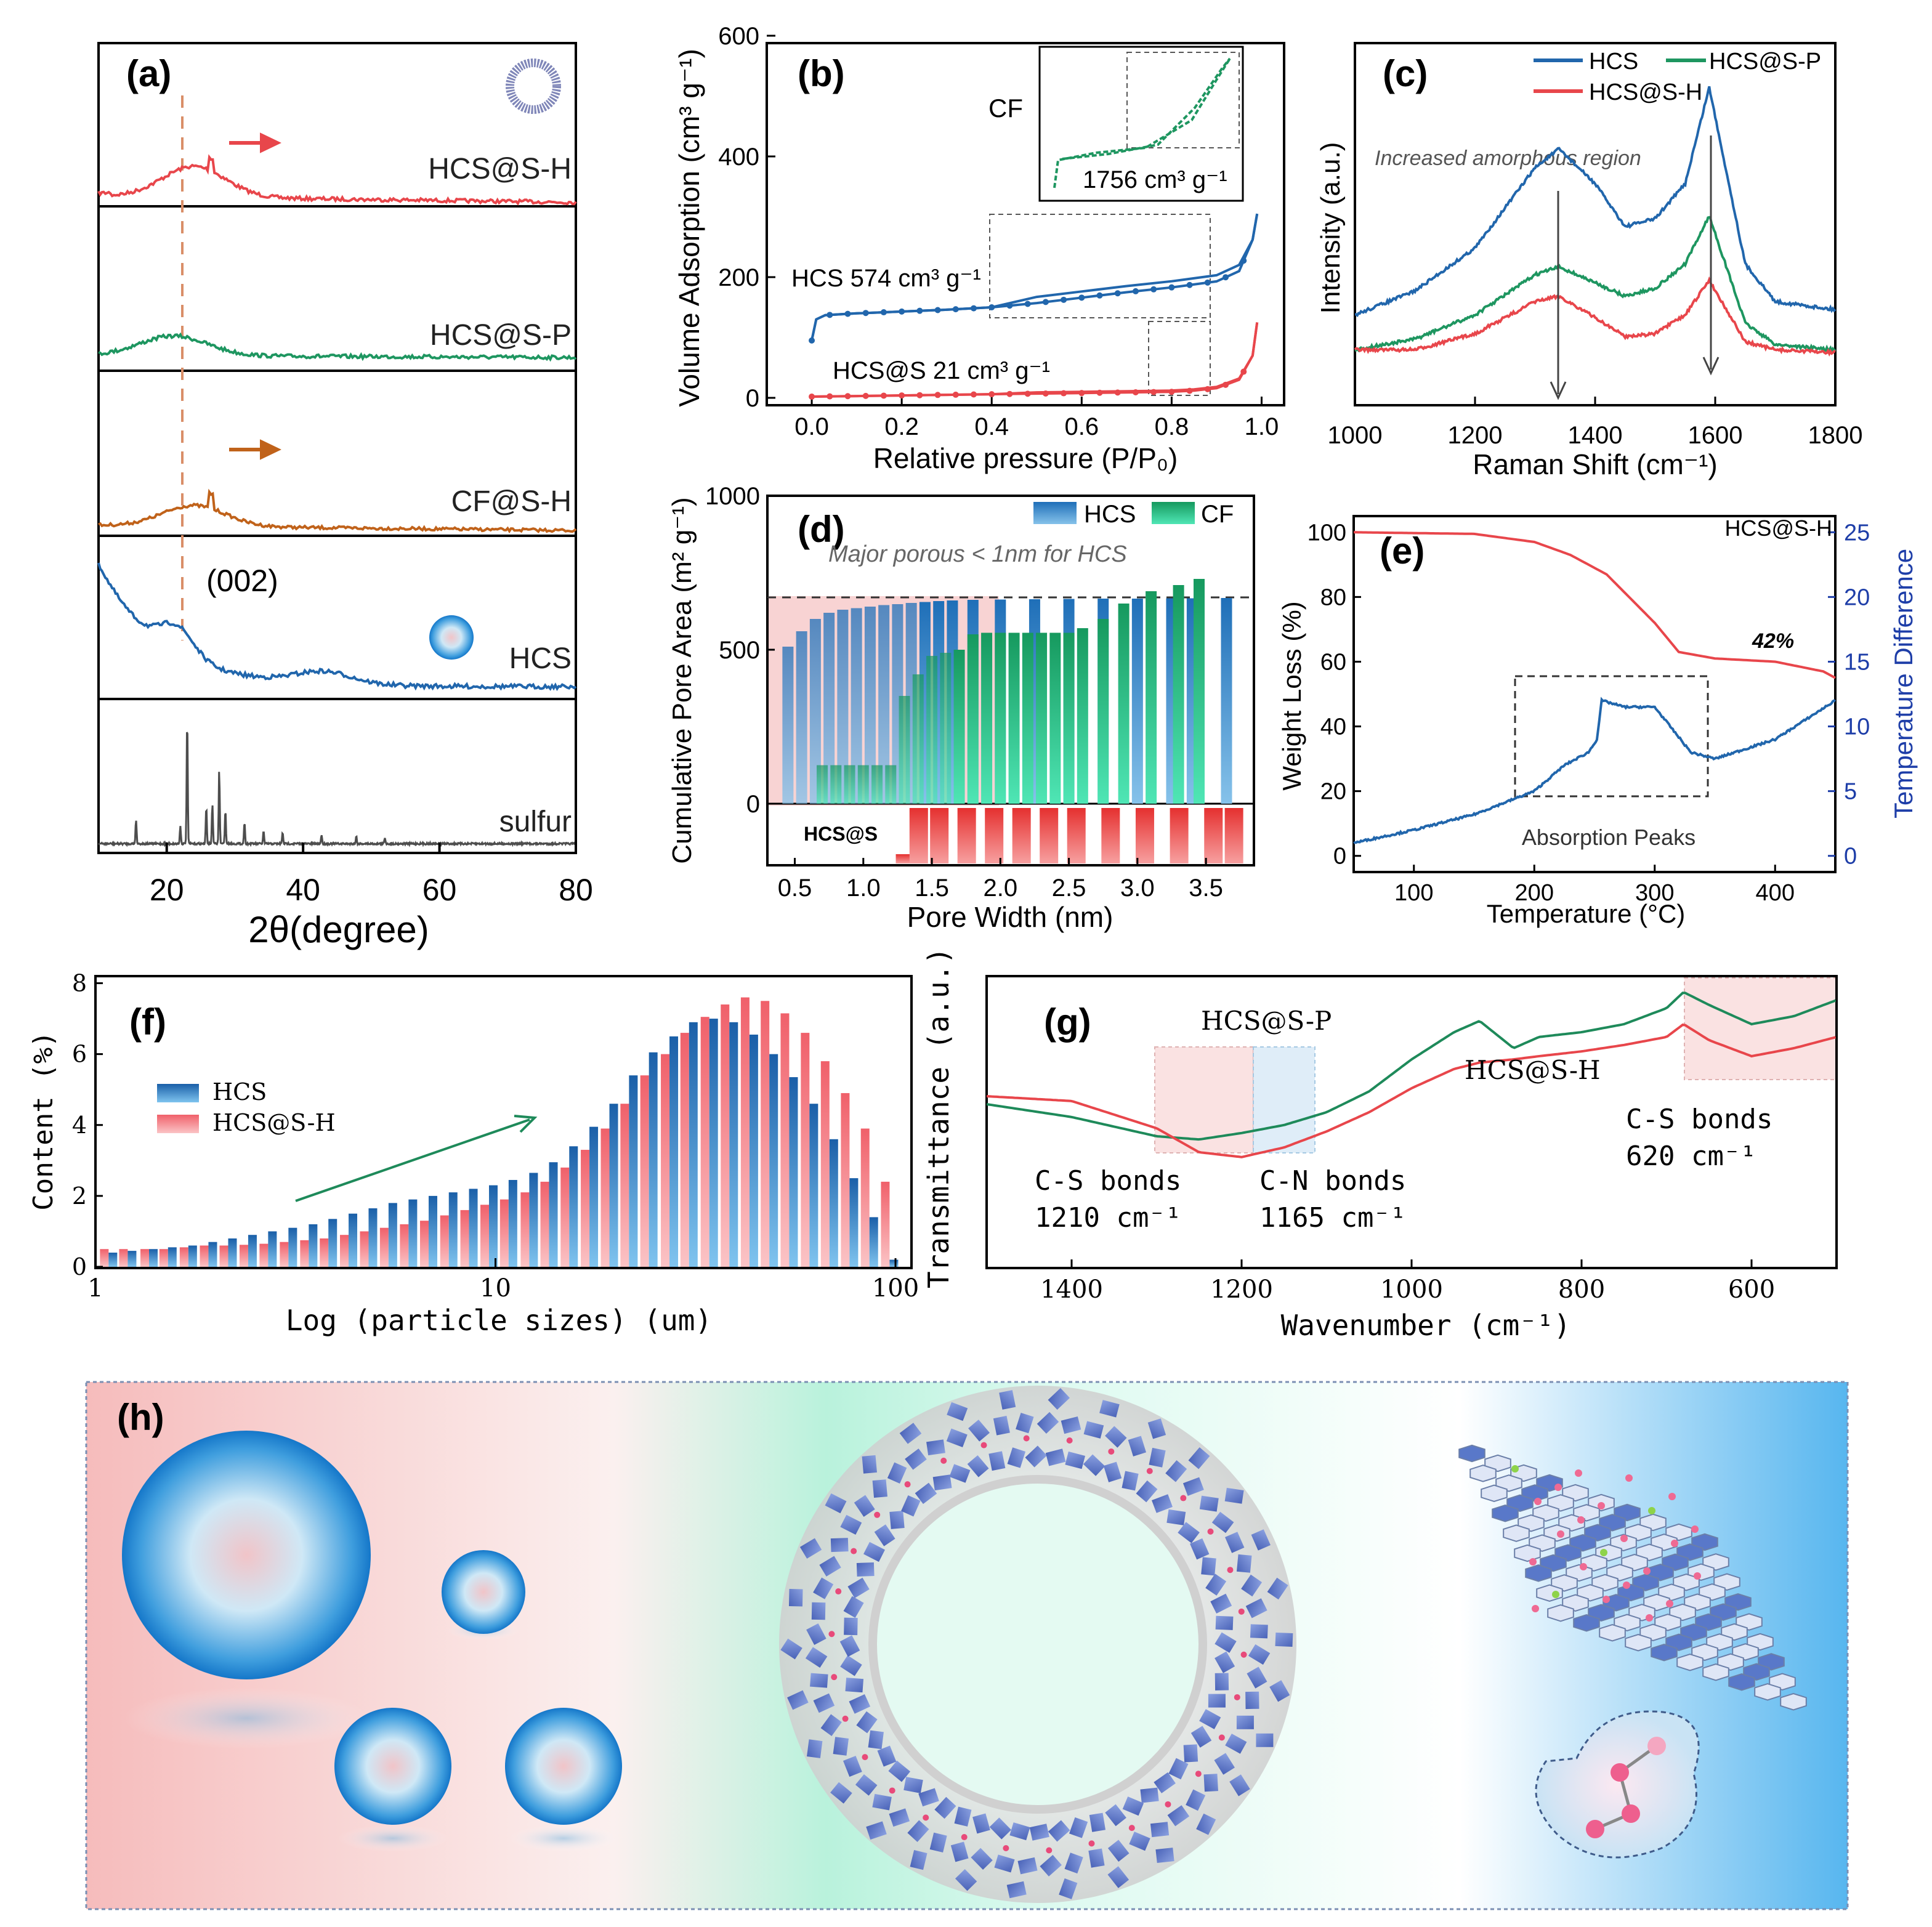 The width and height of the screenshot is (1932, 1927). Describe the element at coordinates (1903, 683) in the screenshot. I see `panel-e-y2label: Temperature Difference` at that location.